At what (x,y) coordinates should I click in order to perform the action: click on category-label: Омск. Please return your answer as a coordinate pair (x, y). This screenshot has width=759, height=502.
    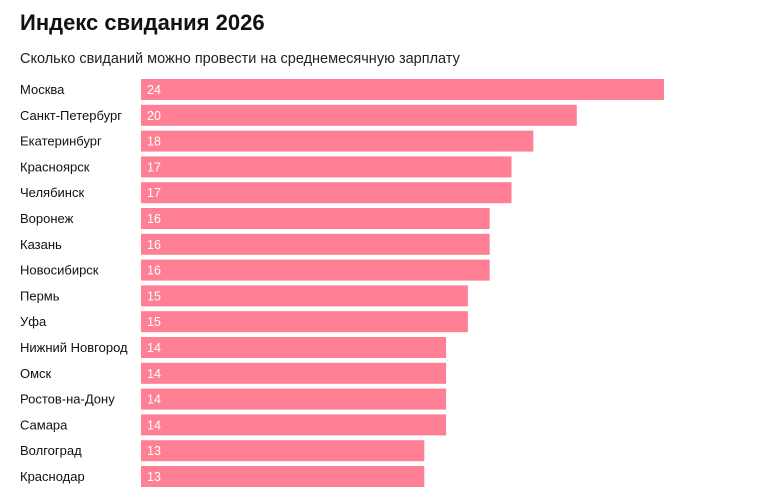
    Looking at the image, I should click on (36, 373).